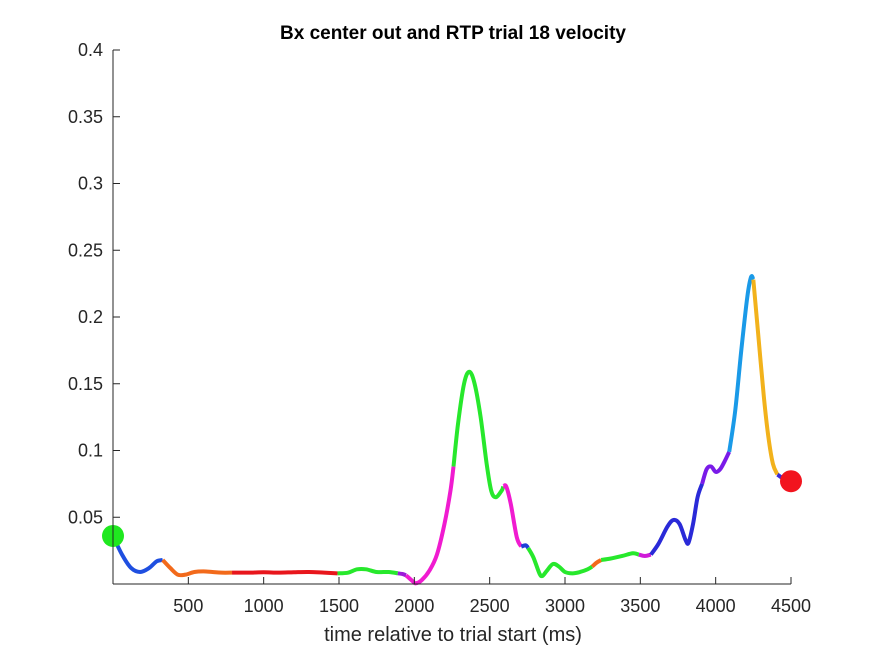  What do you see at coordinates (716, 606) in the screenshot?
I see `x-tick-label: 4000` at bounding box center [716, 606].